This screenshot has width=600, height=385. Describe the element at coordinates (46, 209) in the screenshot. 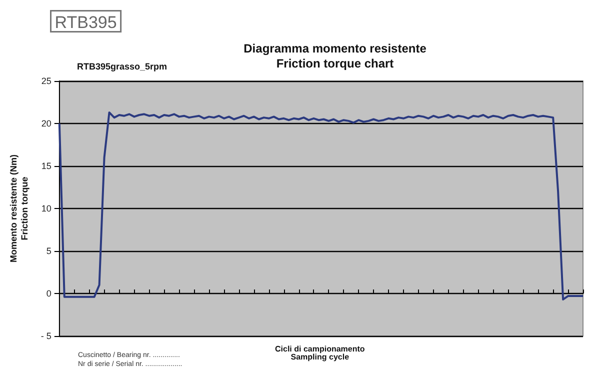

I see `y-tick-label: 10` at that location.